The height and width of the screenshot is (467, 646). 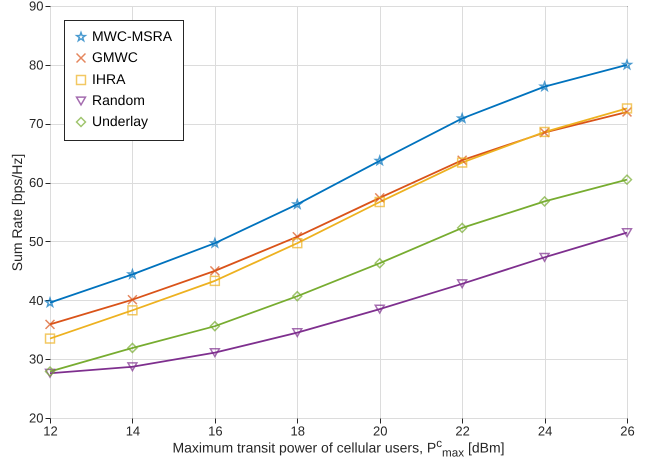 What do you see at coordinates (50, 431) in the screenshot?
I see `x-tick-label: 12` at bounding box center [50, 431].